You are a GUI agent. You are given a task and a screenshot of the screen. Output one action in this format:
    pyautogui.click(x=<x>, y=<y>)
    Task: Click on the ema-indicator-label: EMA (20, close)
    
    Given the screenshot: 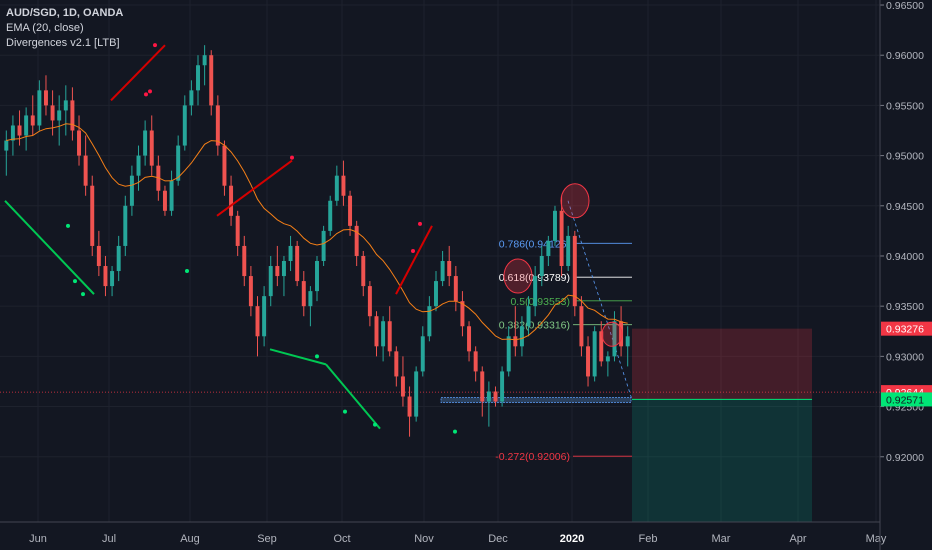 What is the action you would take?
    pyautogui.click(x=45, y=28)
    